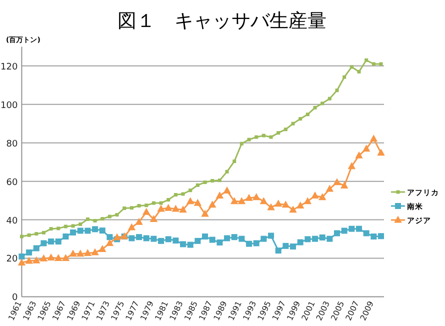 The height and width of the screenshot is (326, 445). I want to click on x-tick-label: 1981, so click(161, 311).